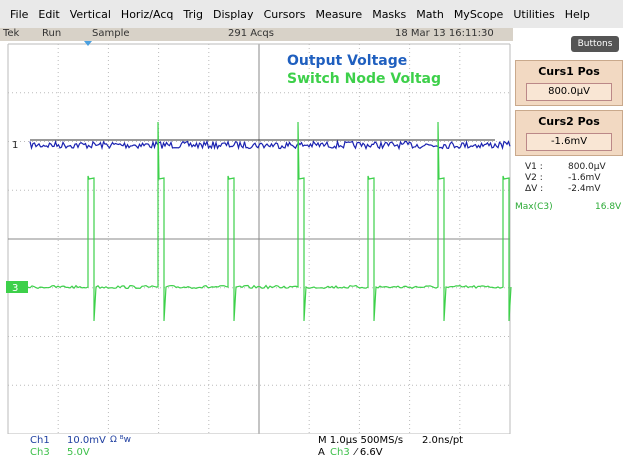  What do you see at coordinates (577, 14) in the screenshot?
I see `menu-item: Help` at bounding box center [577, 14].